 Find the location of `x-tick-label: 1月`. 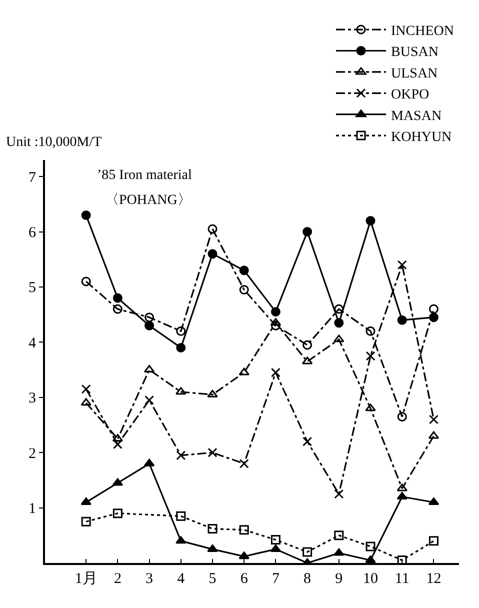

x-tick-label: 1月 is located at coordinates (86, 579).